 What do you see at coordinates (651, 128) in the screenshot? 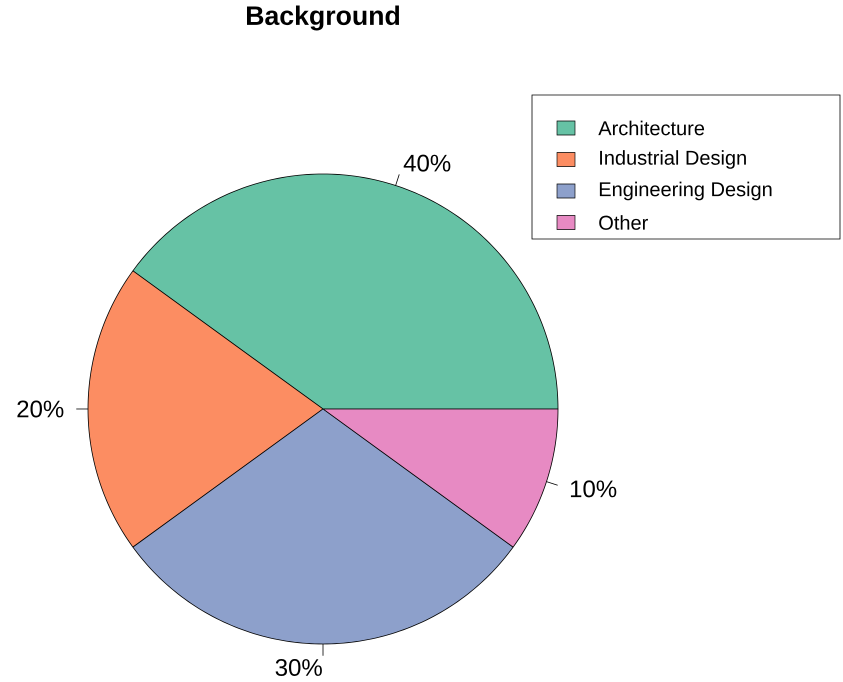
I see `legend-label: Architecture` at bounding box center [651, 128].